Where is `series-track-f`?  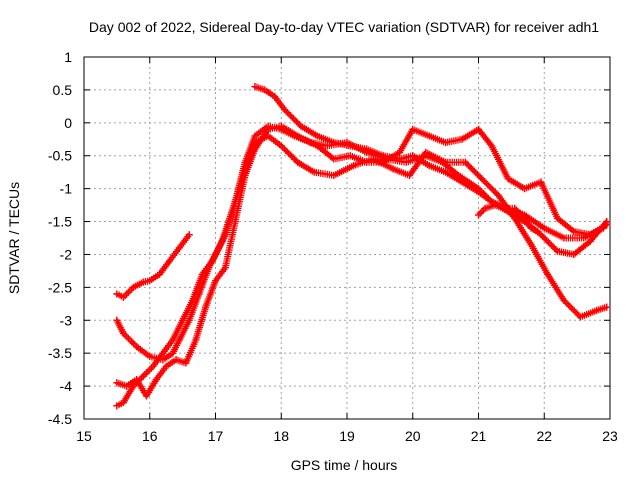
series-track-f is located at coordinates (508, 218).